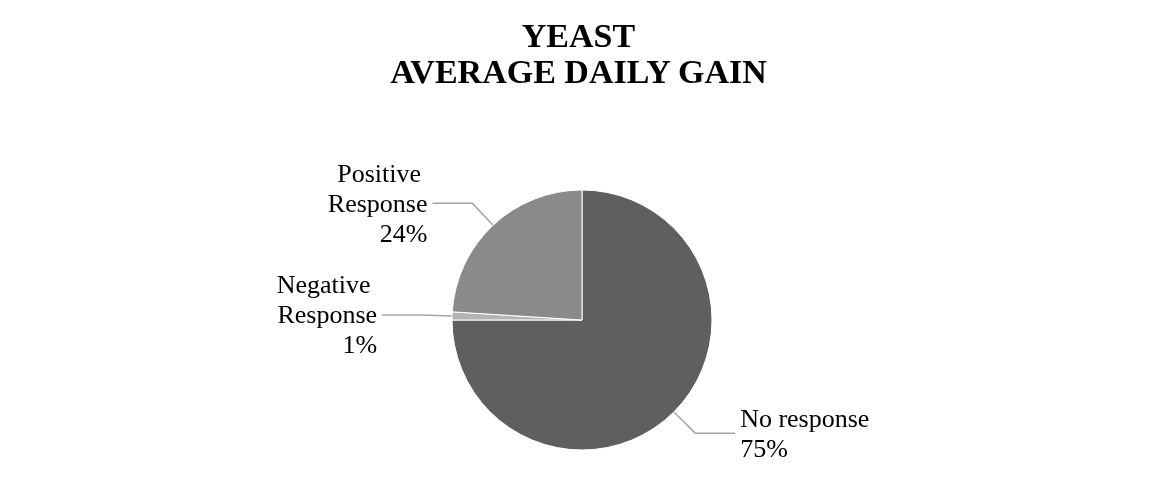  What do you see at coordinates (805, 418) in the screenshot?
I see `slice-label: No response` at bounding box center [805, 418].